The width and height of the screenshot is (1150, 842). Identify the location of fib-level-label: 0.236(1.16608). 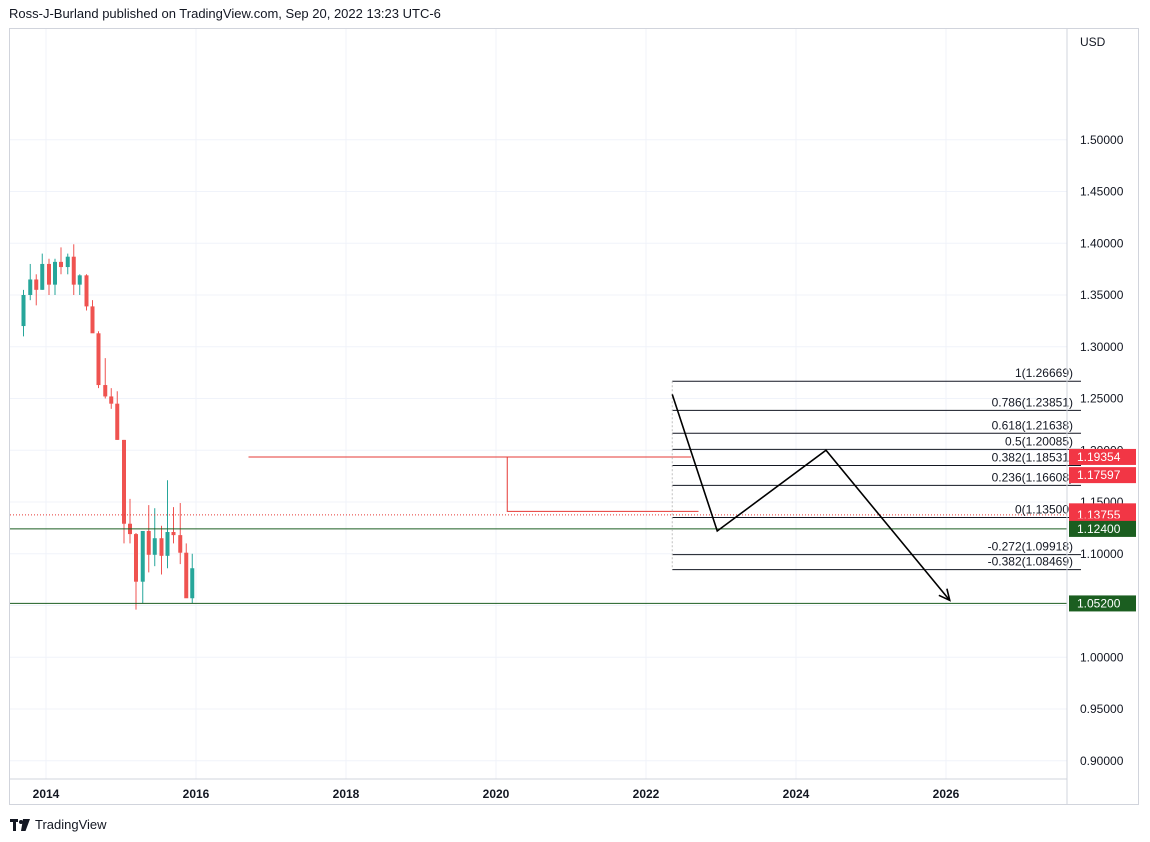
(1032, 477).